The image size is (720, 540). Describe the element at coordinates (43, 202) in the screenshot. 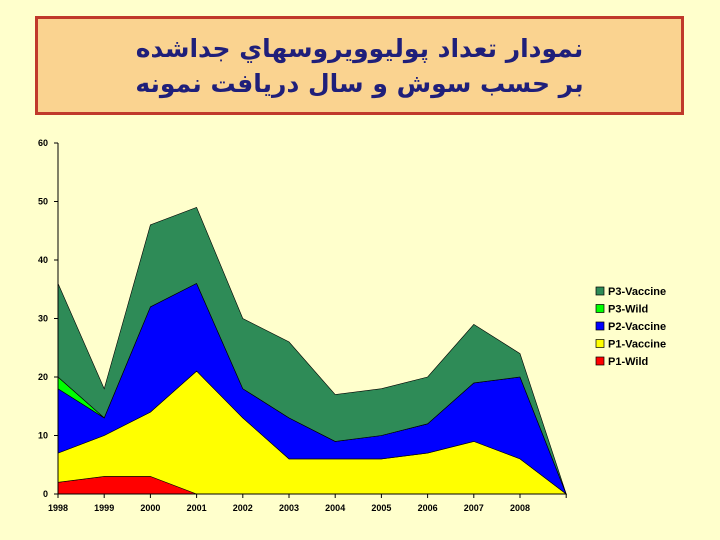

I see `y-tick-label: 50` at that location.